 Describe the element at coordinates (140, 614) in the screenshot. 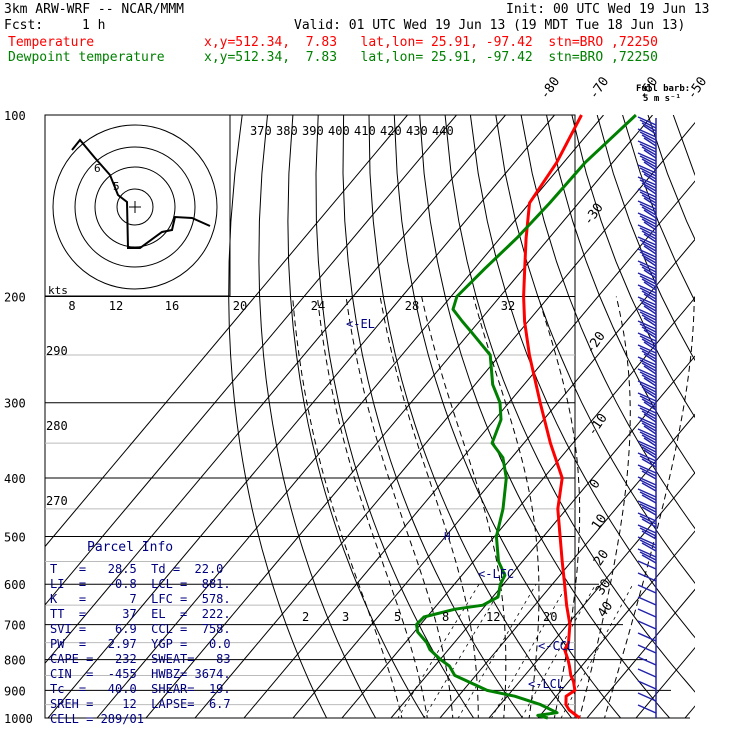

I see `parcel-row: TT = 37 EL = 222.` at that location.